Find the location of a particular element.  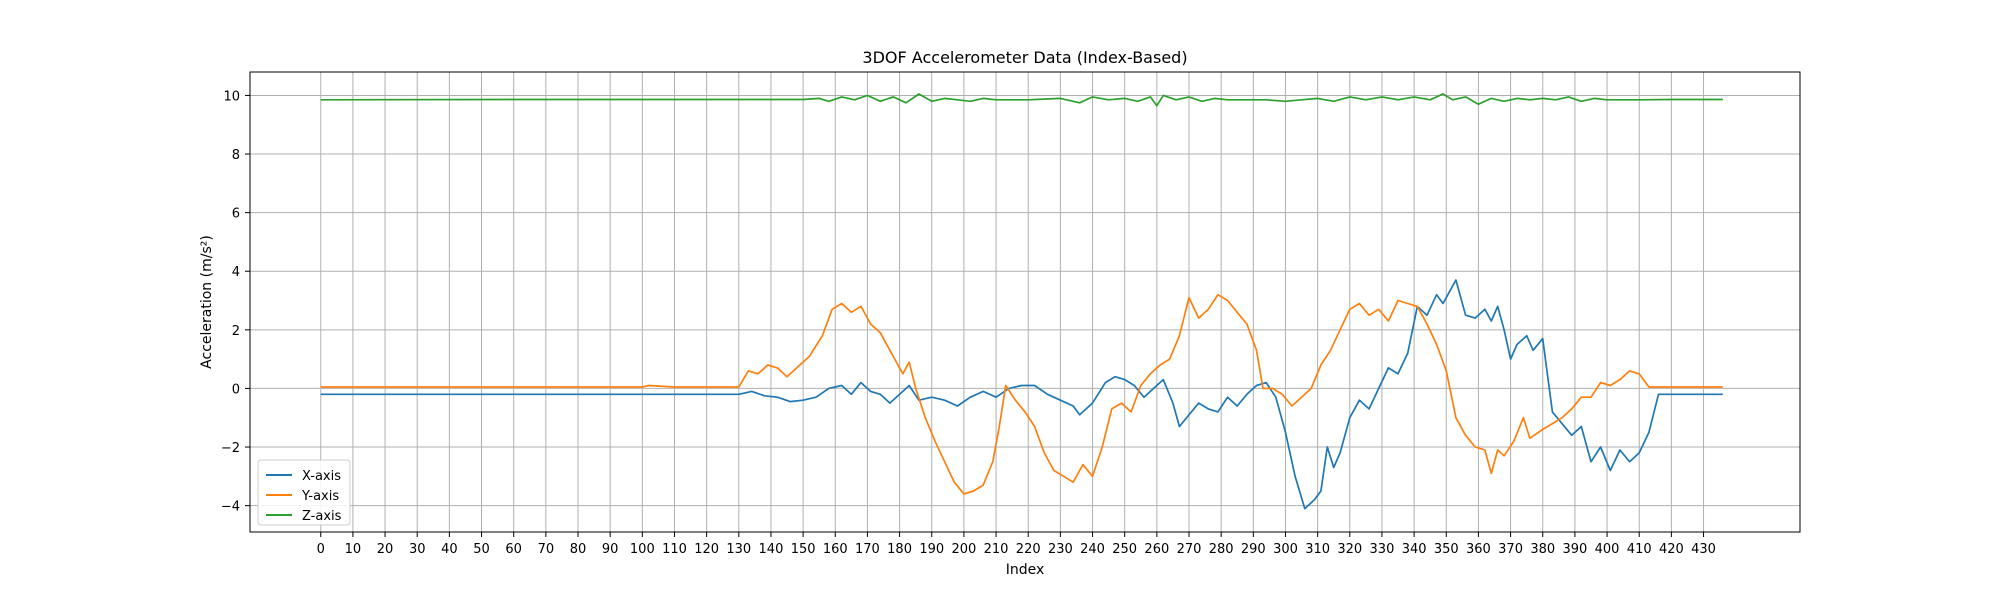

x-tick-label: 50 is located at coordinates (481, 549).